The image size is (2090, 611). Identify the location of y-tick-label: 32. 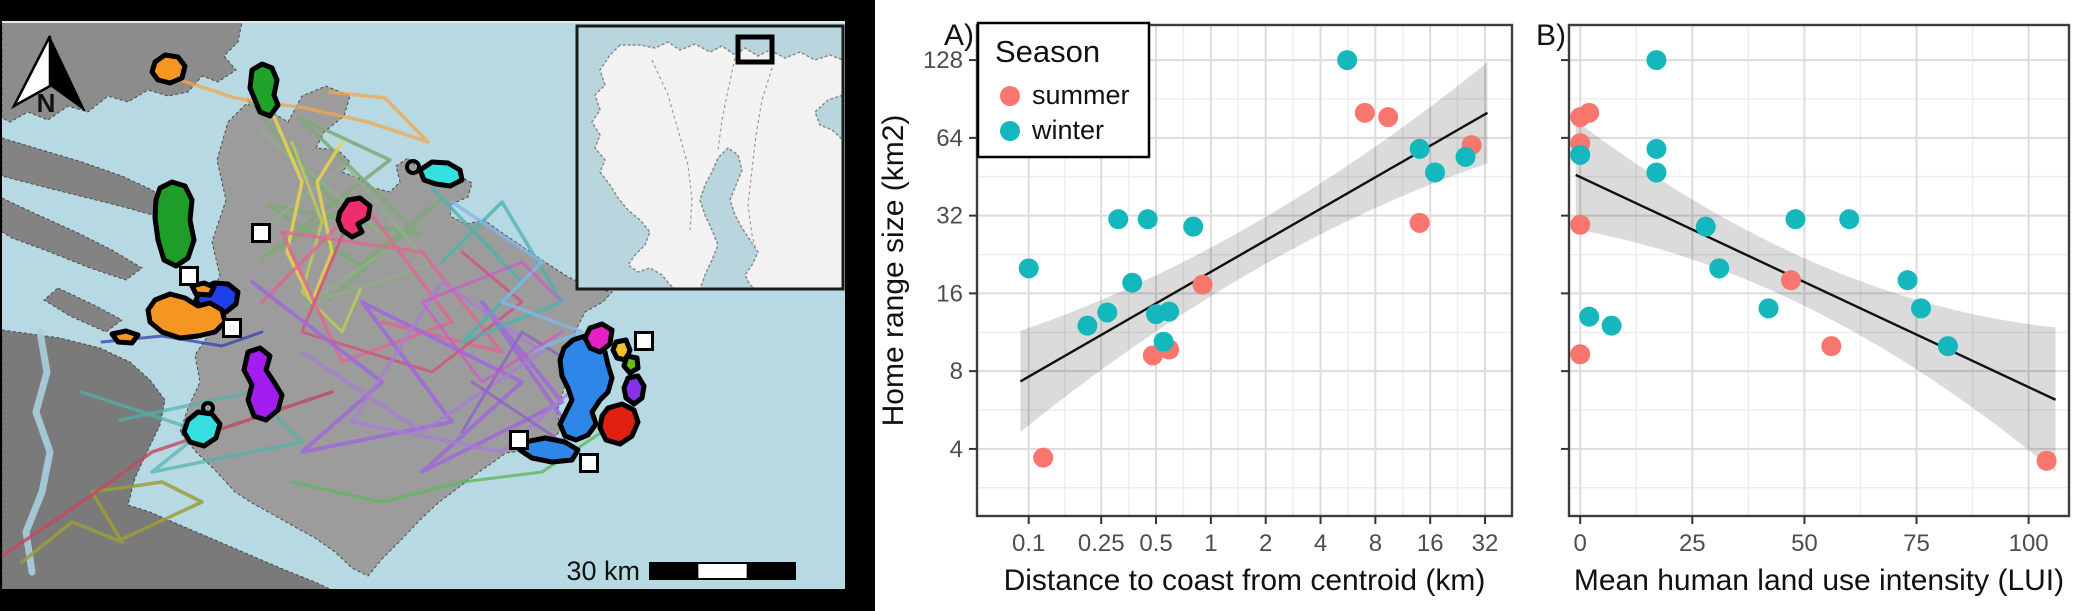
(949, 216).